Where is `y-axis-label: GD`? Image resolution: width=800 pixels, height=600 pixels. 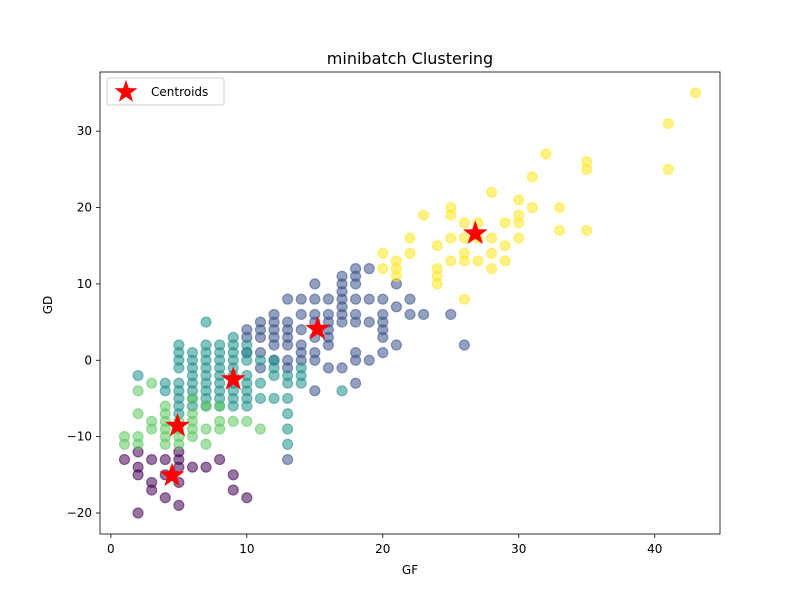
y-axis-label: GD is located at coordinates (48, 305).